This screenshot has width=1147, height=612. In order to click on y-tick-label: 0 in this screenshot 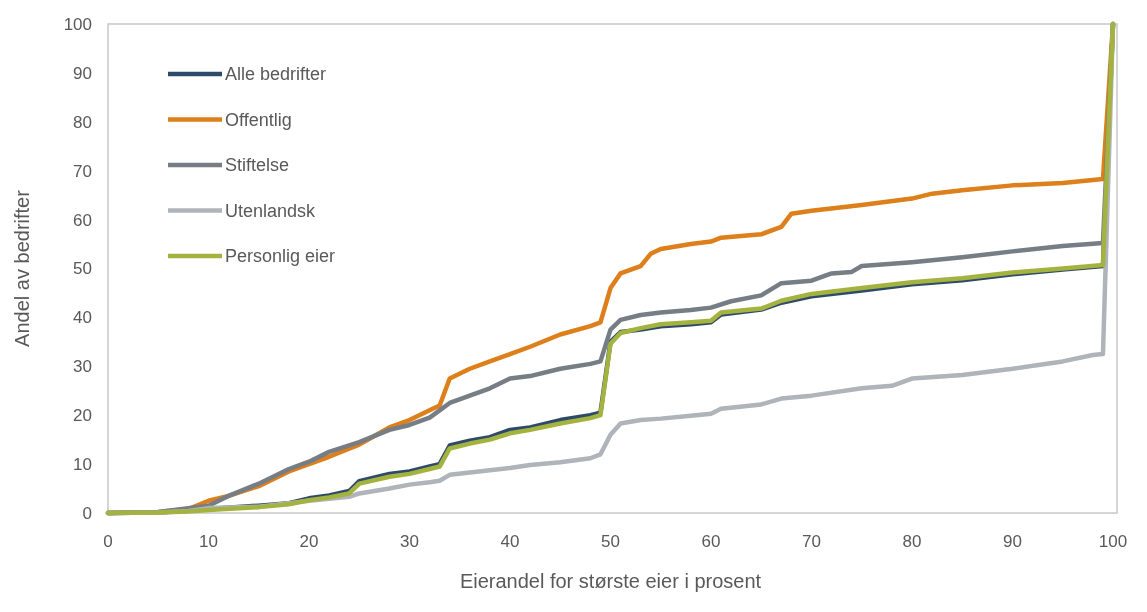, I will do `click(87, 513)`.